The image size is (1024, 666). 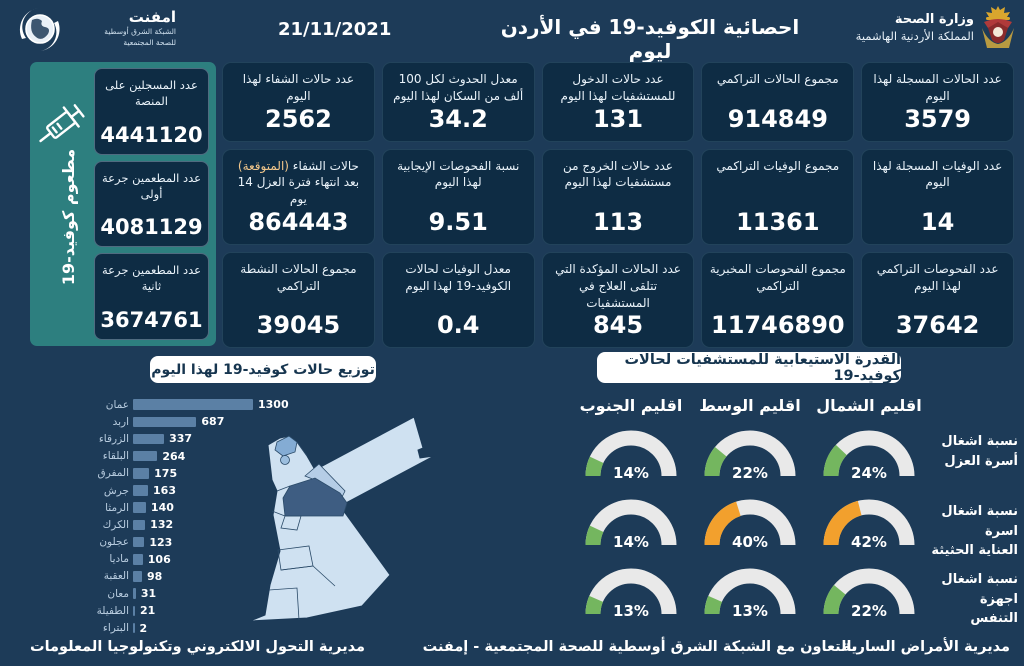 I want to click on bar-value: 1300, so click(x=273, y=405).